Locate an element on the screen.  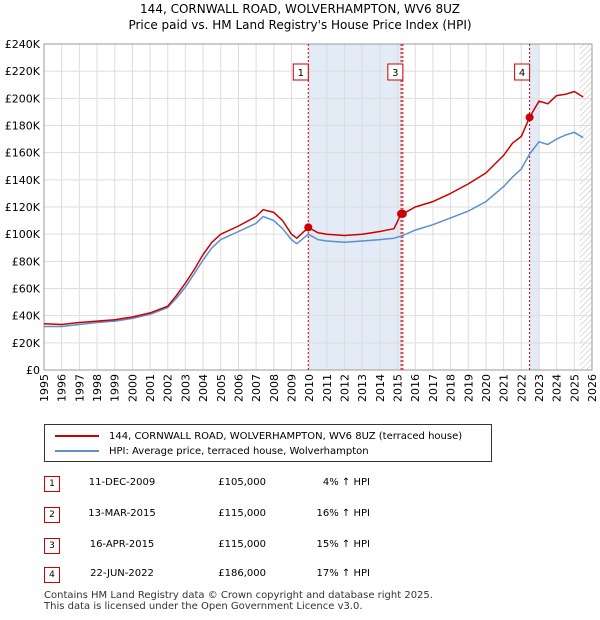
x-tick-label: 1996 is located at coordinates (62, 388).